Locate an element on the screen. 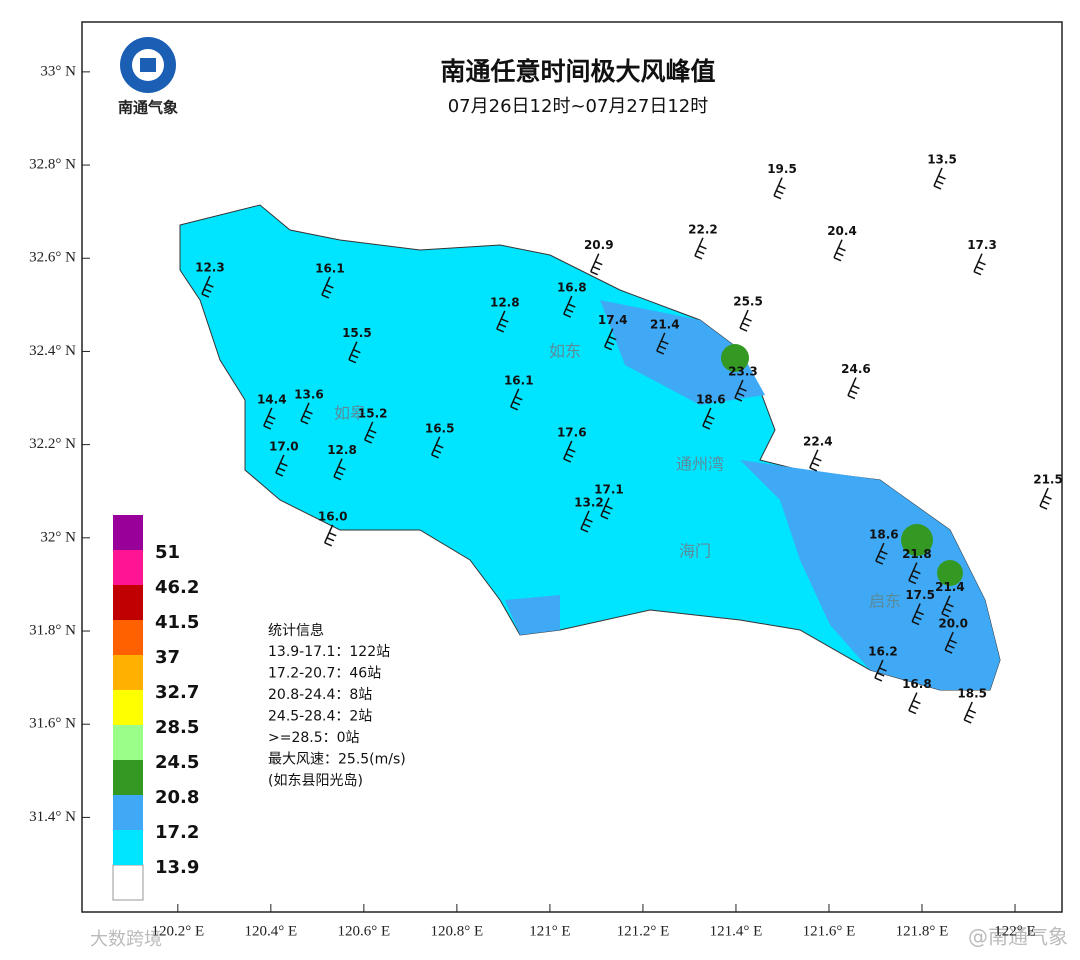  station-value: 21.4 is located at coordinates (665, 324).